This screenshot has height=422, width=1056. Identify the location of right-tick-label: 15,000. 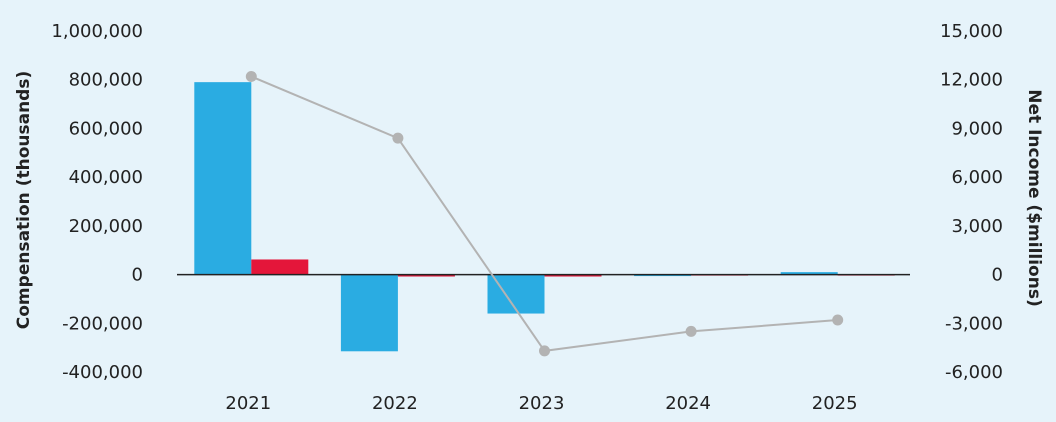
(971, 31).